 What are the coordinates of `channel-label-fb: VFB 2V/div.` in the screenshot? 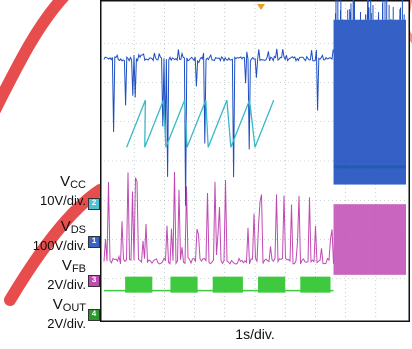 It's located at (66, 275).